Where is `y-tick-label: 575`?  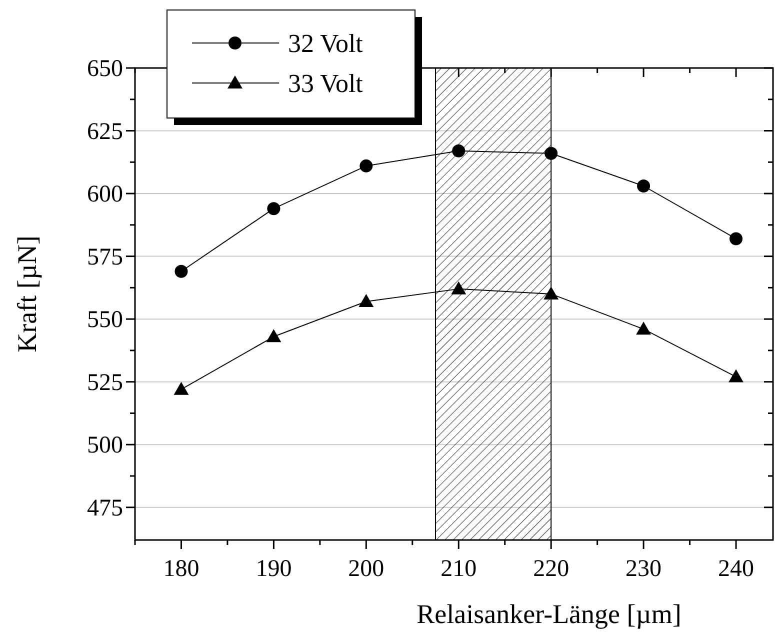
y-tick-label: 575 is located at coordinates (105, 257).